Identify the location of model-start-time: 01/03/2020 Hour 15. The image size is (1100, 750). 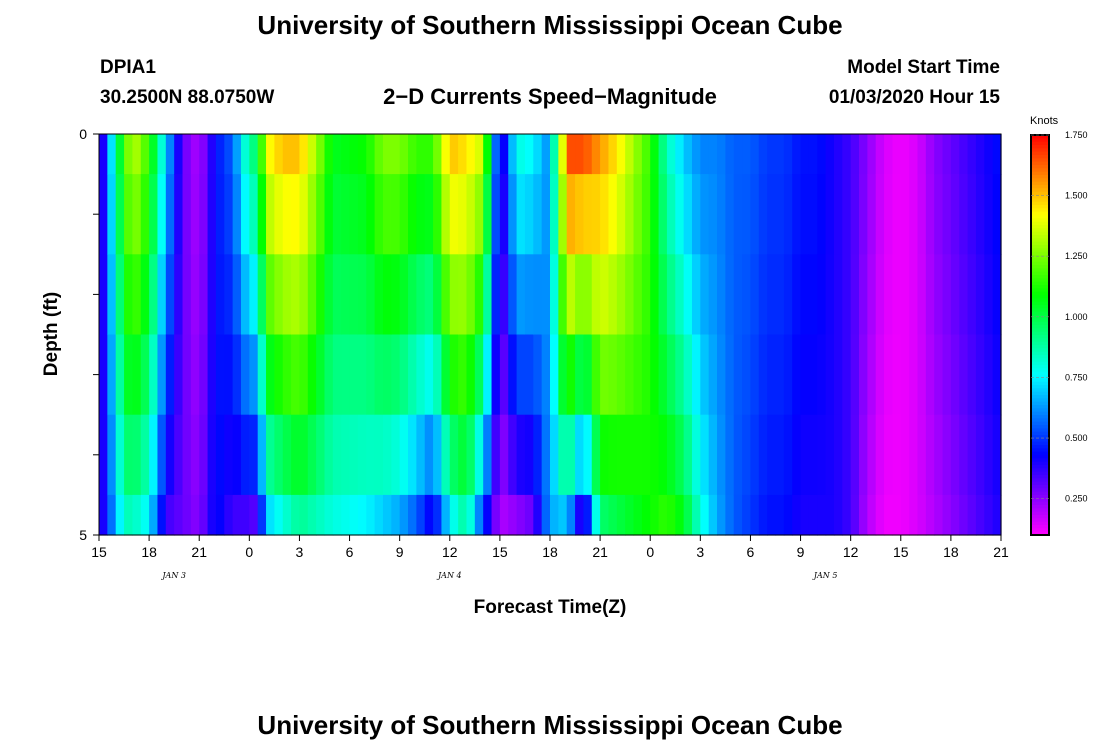
(914, 97).